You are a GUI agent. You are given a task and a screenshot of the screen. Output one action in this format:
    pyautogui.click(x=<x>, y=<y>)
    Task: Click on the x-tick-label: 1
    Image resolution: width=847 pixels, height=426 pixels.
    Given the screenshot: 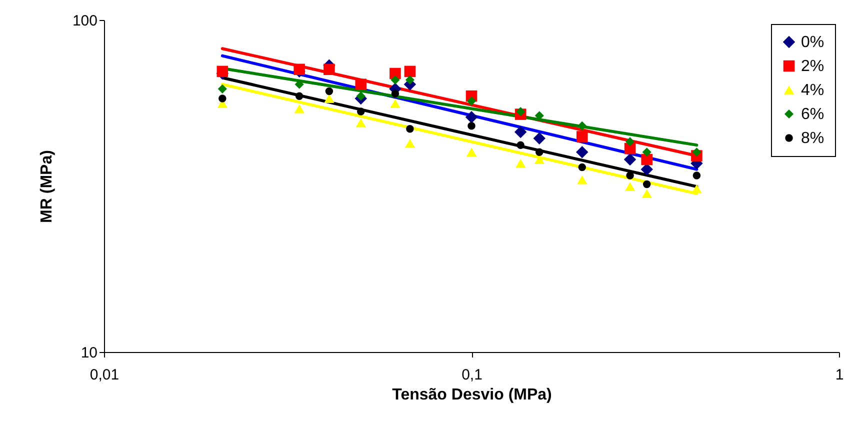 What is the action you would take?
    pyautogui.click(x=839, y=375)
    